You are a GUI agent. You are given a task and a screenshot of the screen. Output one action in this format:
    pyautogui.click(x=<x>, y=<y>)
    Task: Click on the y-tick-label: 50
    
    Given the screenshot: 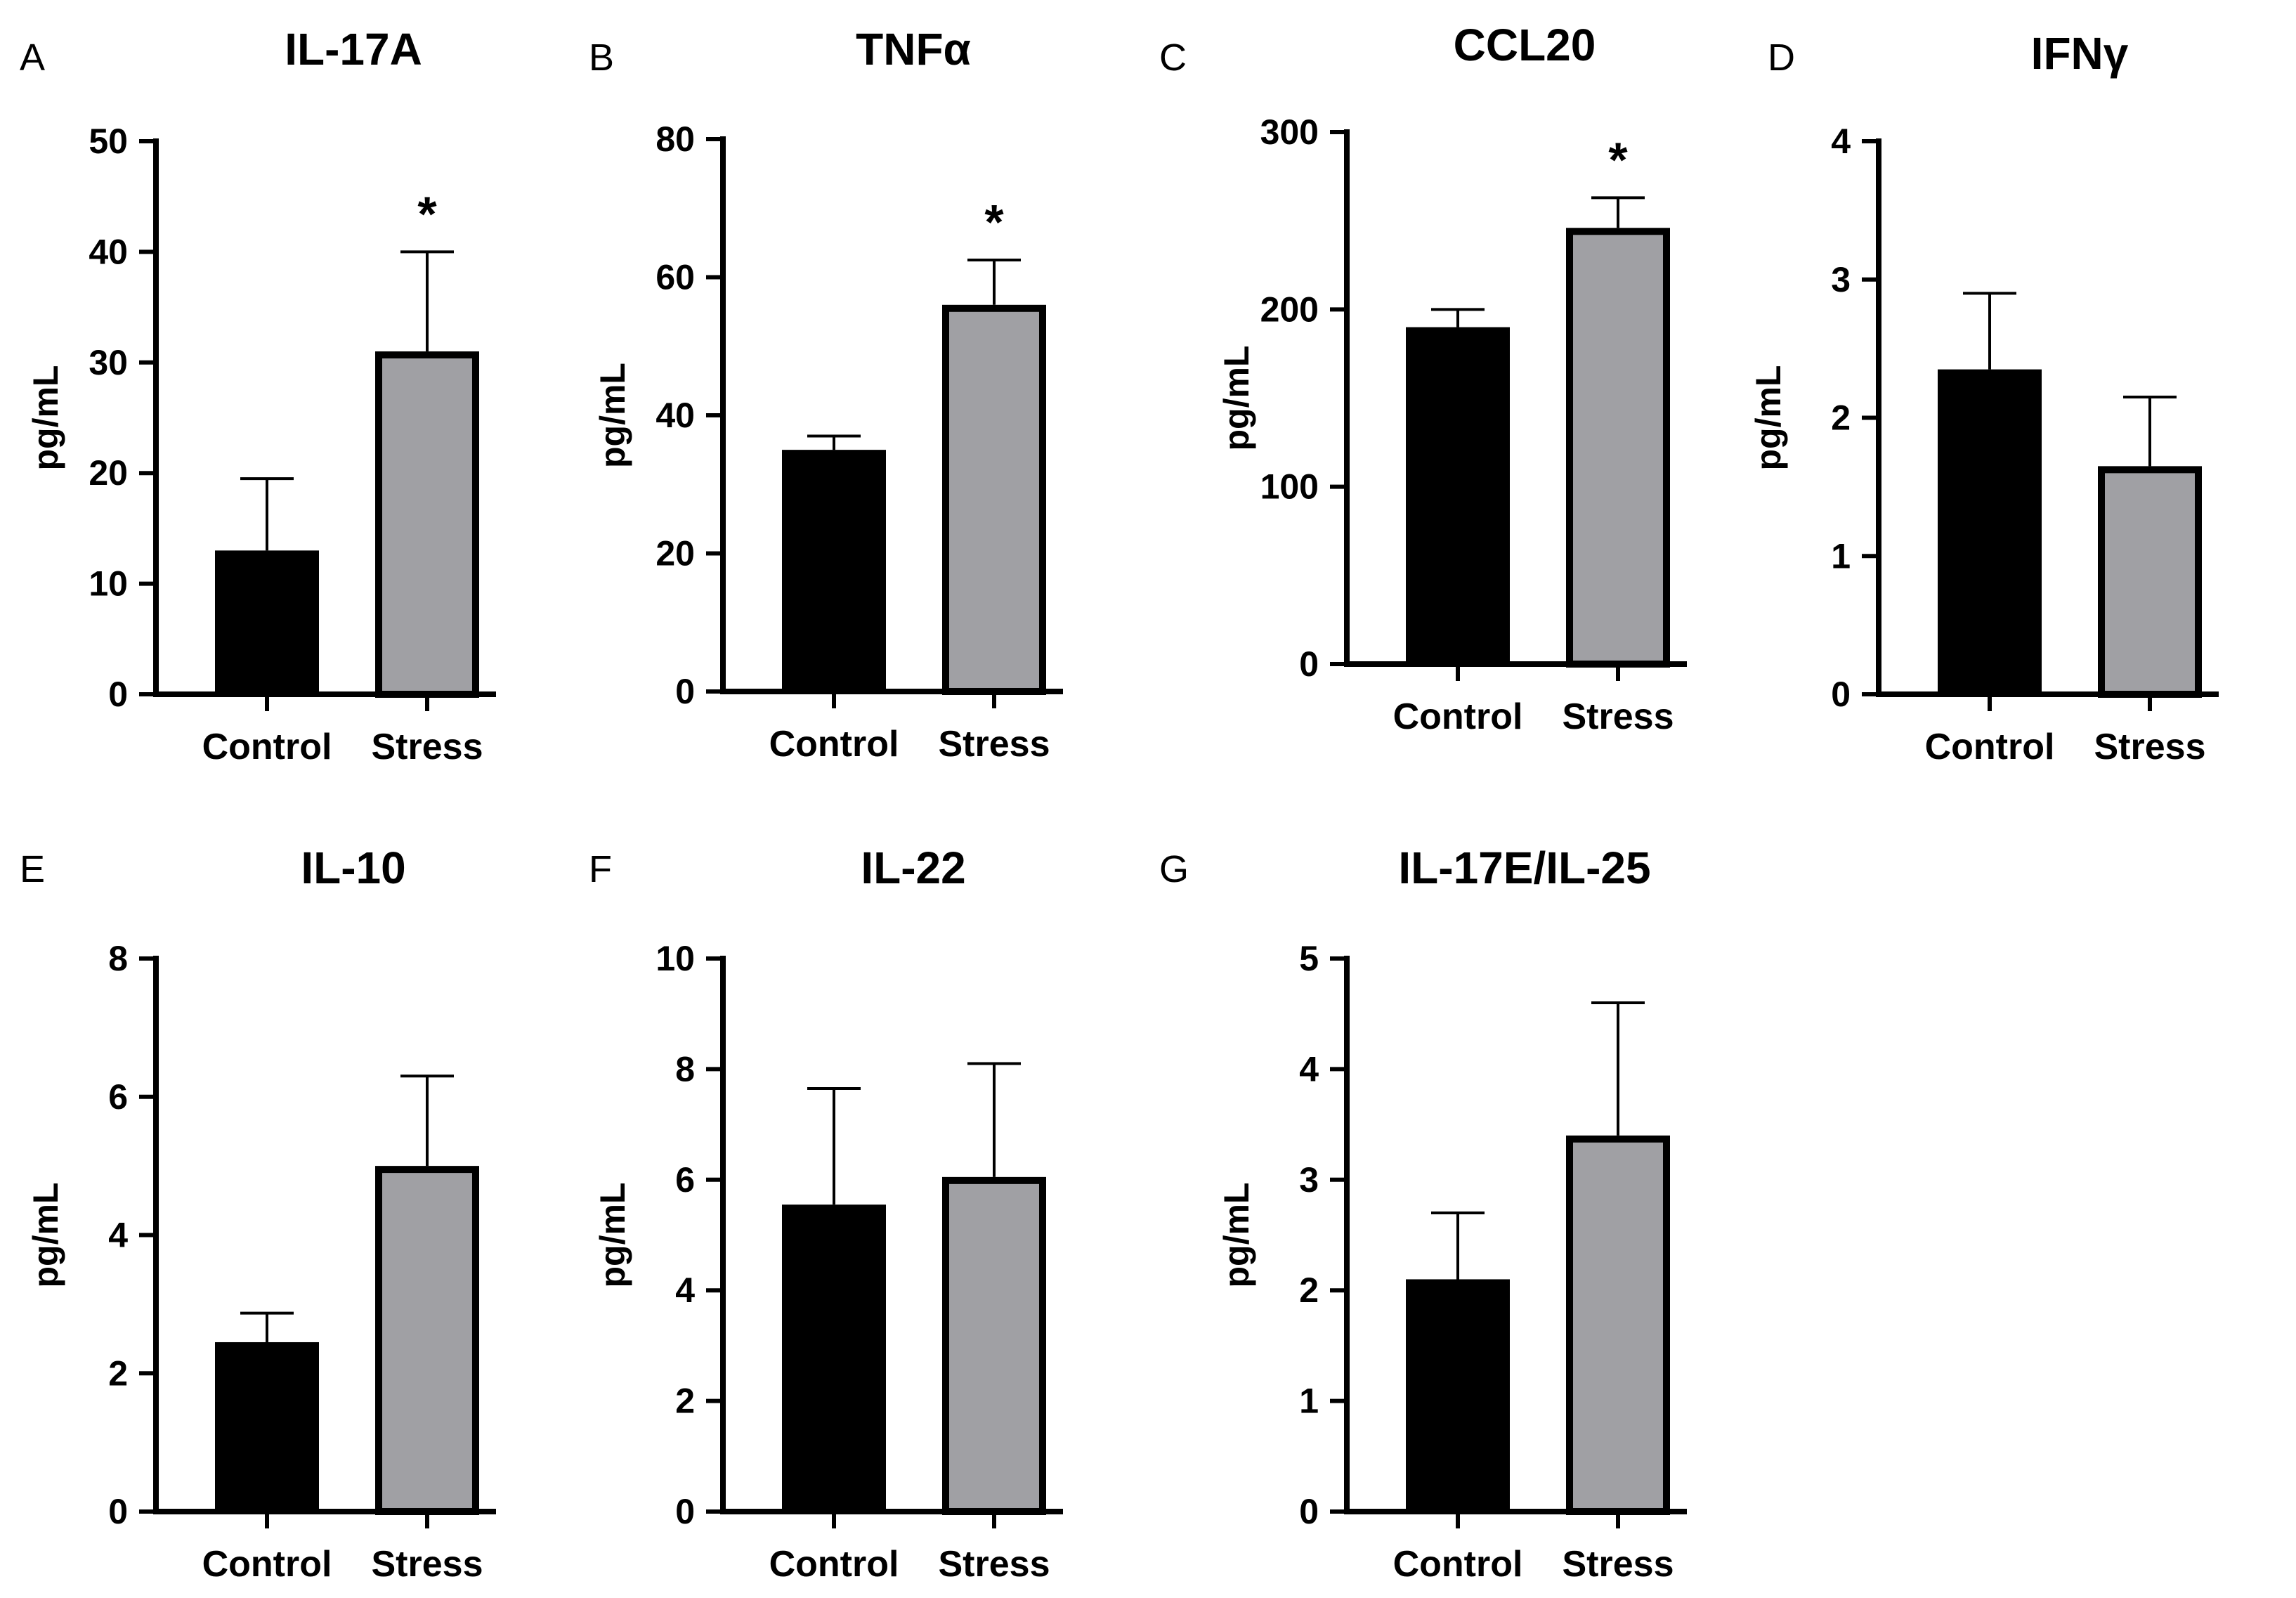 What is the action you would take?
    pyautogui.click(x=109, y=141)
    